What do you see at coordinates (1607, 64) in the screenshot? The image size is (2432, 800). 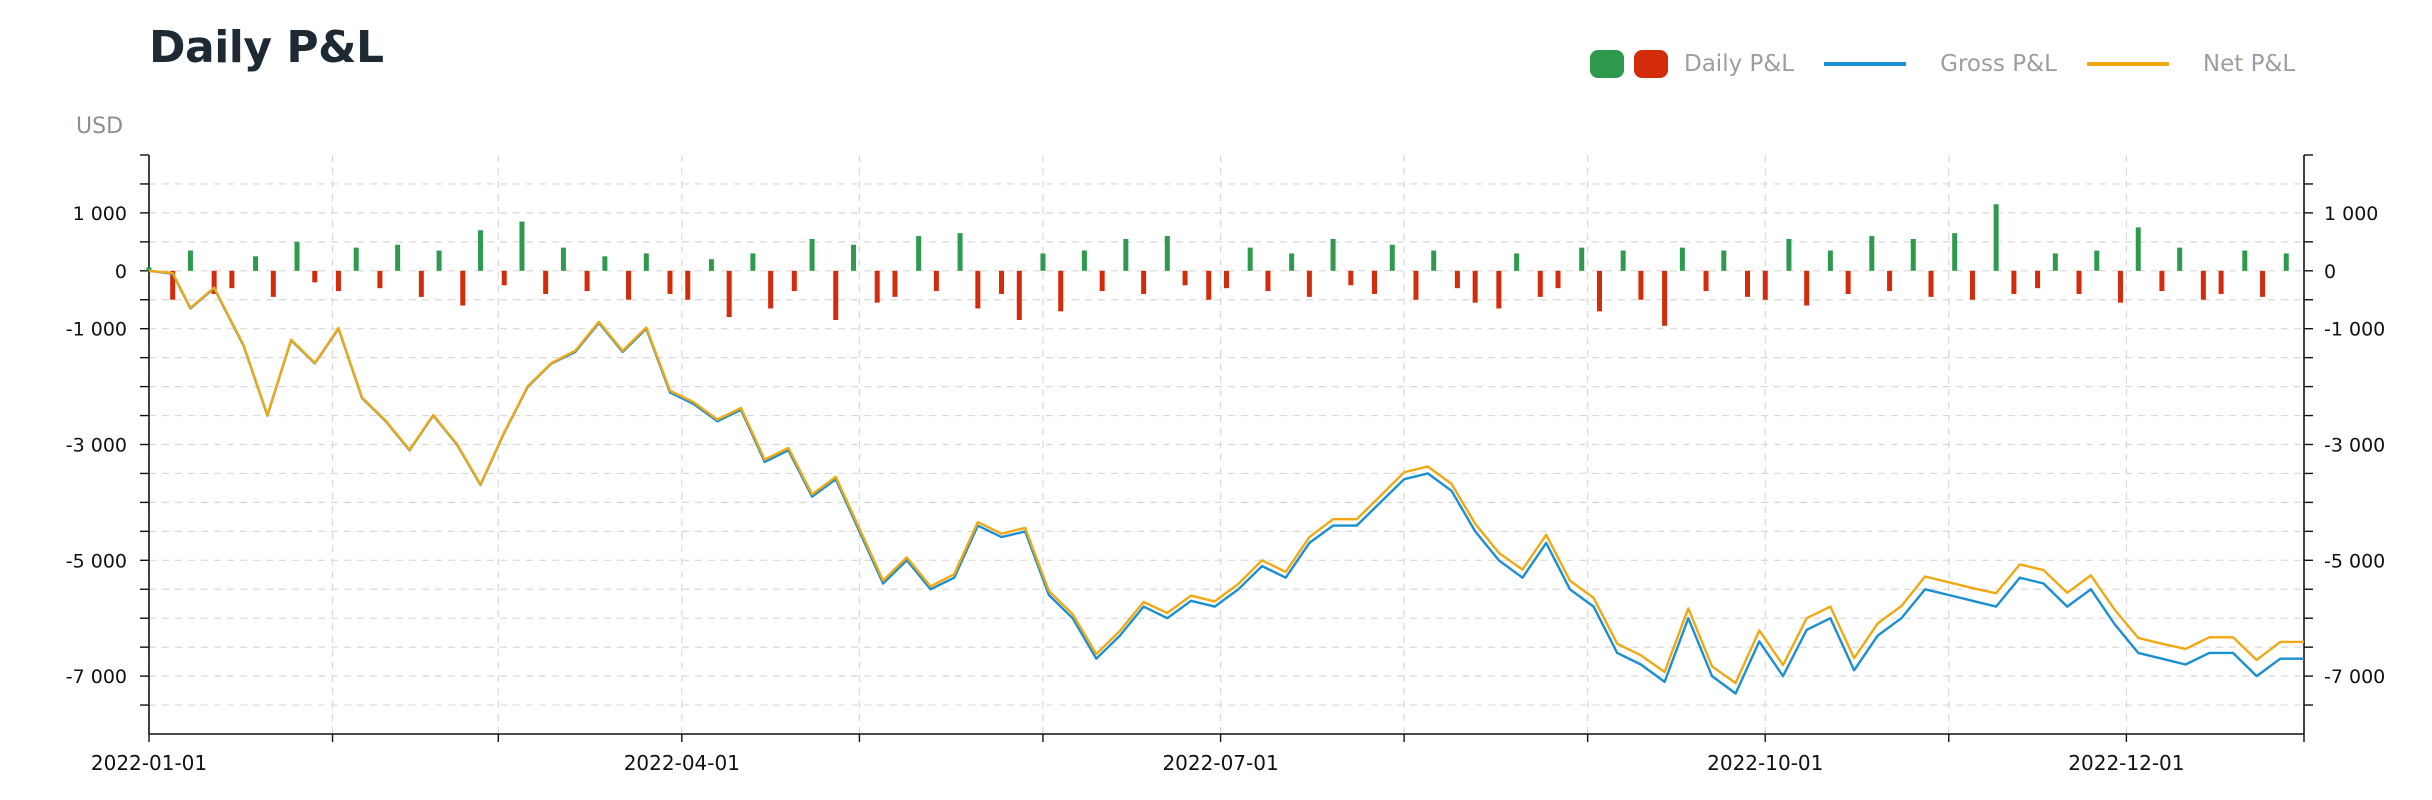 I see `legend-swatch-positive` at bounding box center [1607, 64].